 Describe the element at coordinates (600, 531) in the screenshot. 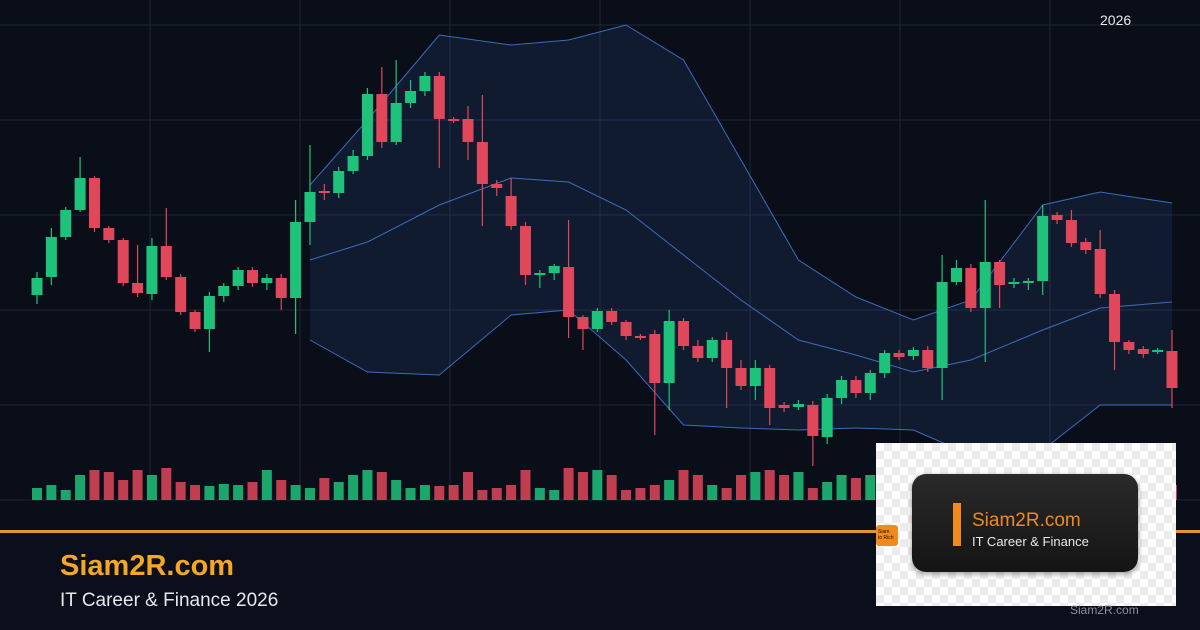

I see `divider` at that location.